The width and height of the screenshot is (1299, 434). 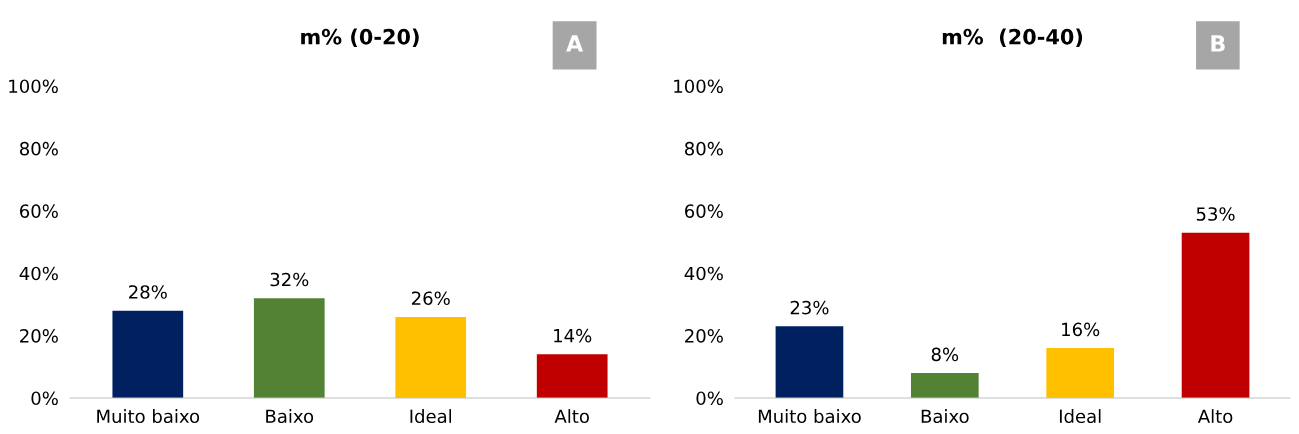 I want to click on data-label: 14%, so click(x=573, y=335).